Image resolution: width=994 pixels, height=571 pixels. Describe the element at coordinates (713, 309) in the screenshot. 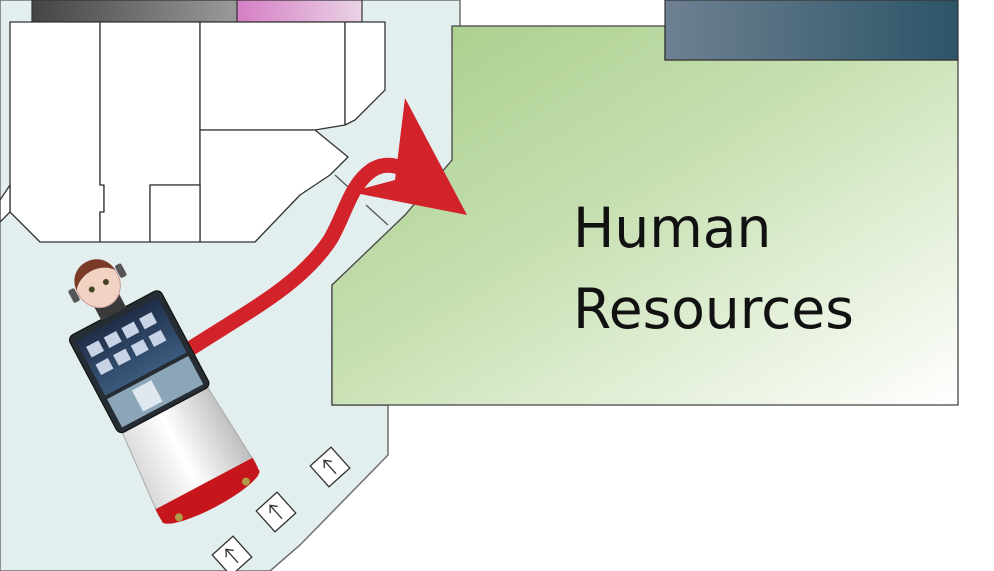

I see `room-label: Resources` at that location.